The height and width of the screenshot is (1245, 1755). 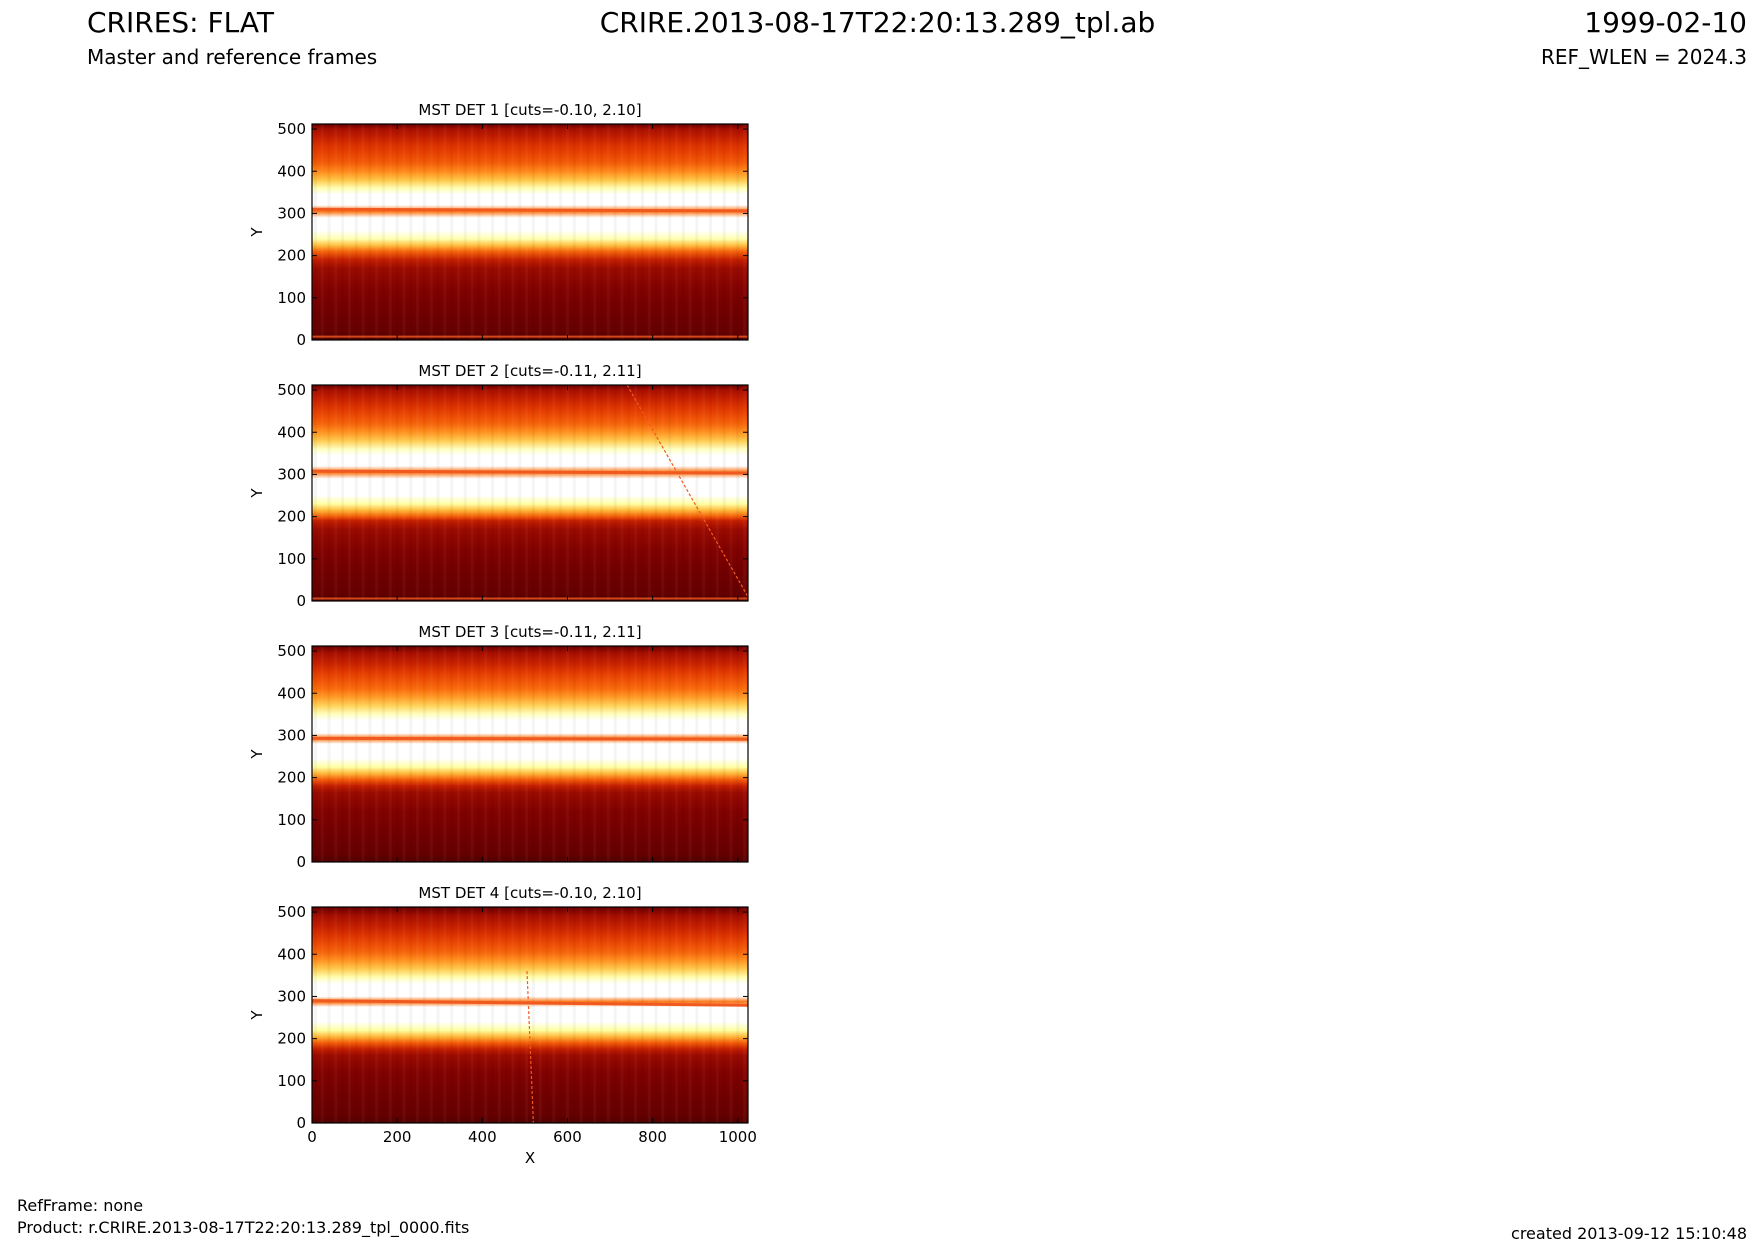 What do you see at coordinates (301, 601) in the screenshot?
I see `y-tick-label-2-0: 0` at bounding box center [301, 601].